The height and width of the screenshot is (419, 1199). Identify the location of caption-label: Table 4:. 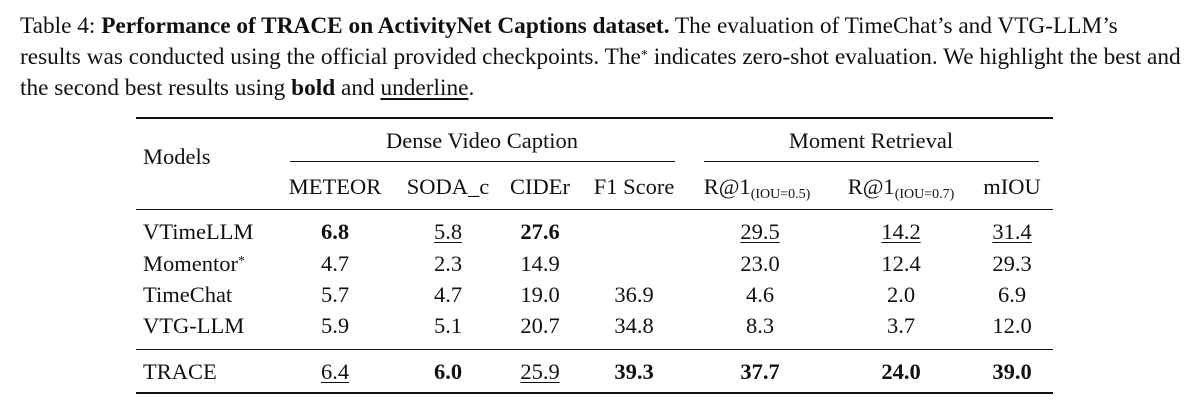
(58, 26).